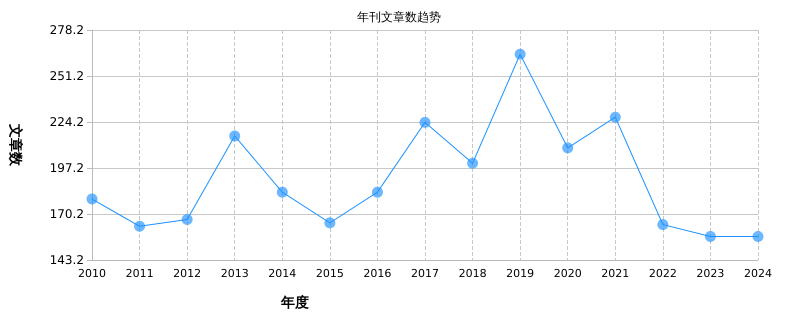 The width and height of the screenshot is (798, 330). I want to click on y-axis-title: 文章数, so click(15, 145).